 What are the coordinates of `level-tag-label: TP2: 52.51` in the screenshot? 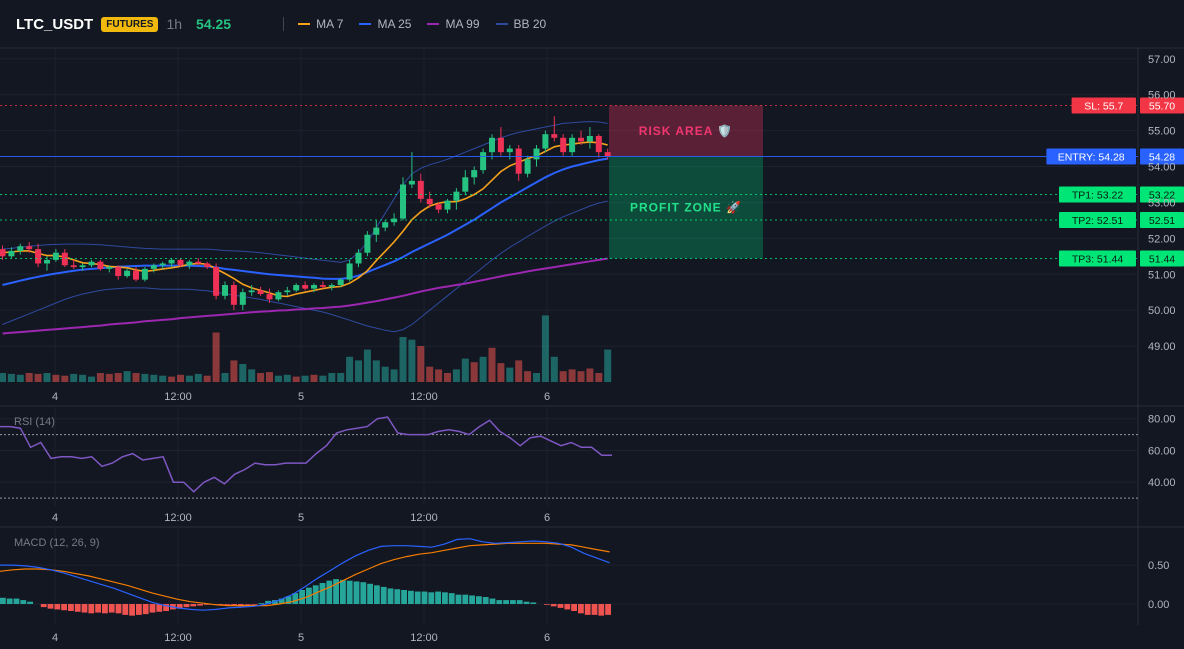 It's located at (1098, 221).